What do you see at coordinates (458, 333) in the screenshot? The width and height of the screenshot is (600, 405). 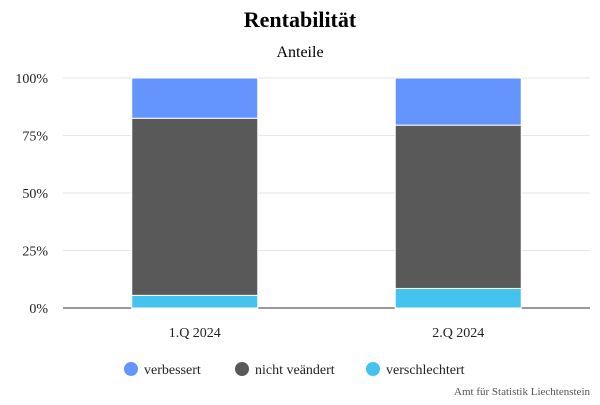 I see `x-tick-label: 2.Q 2024` at bounding box center [458, 333].